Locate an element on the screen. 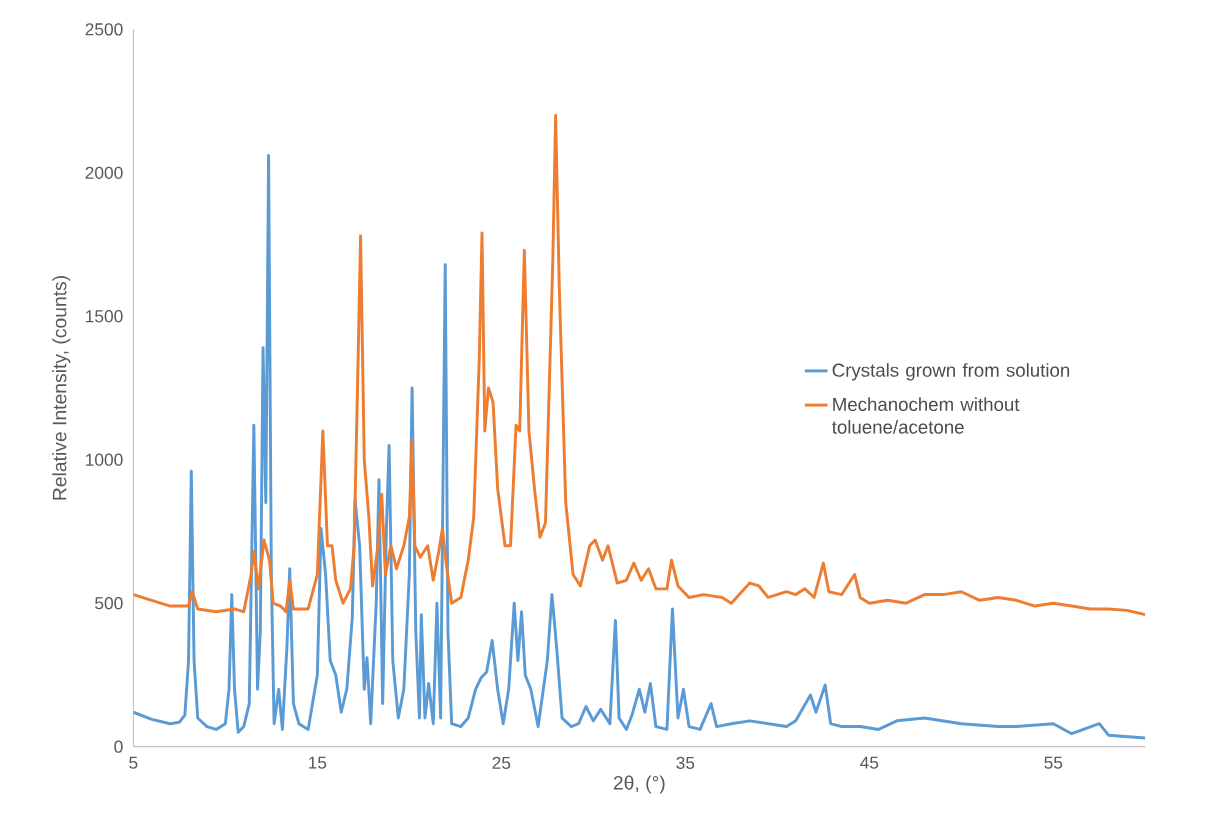 The height and width of the screenshot is (820, 1232). x-tick-label: 55 is located at coordinates (1053, 762).